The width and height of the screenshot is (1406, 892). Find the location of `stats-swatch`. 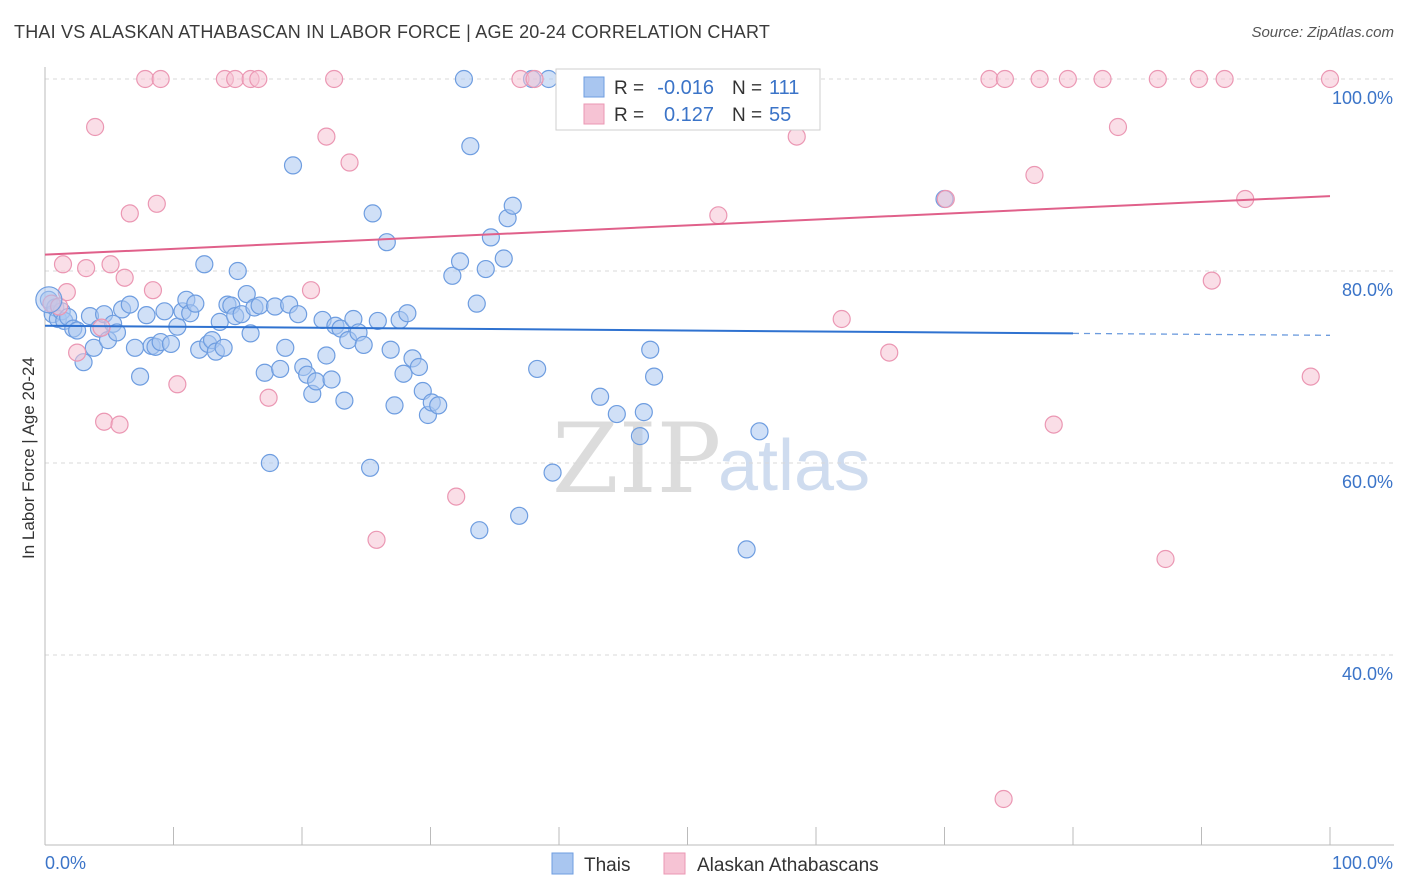

stats-swatch is located at coordinates (594, 87).